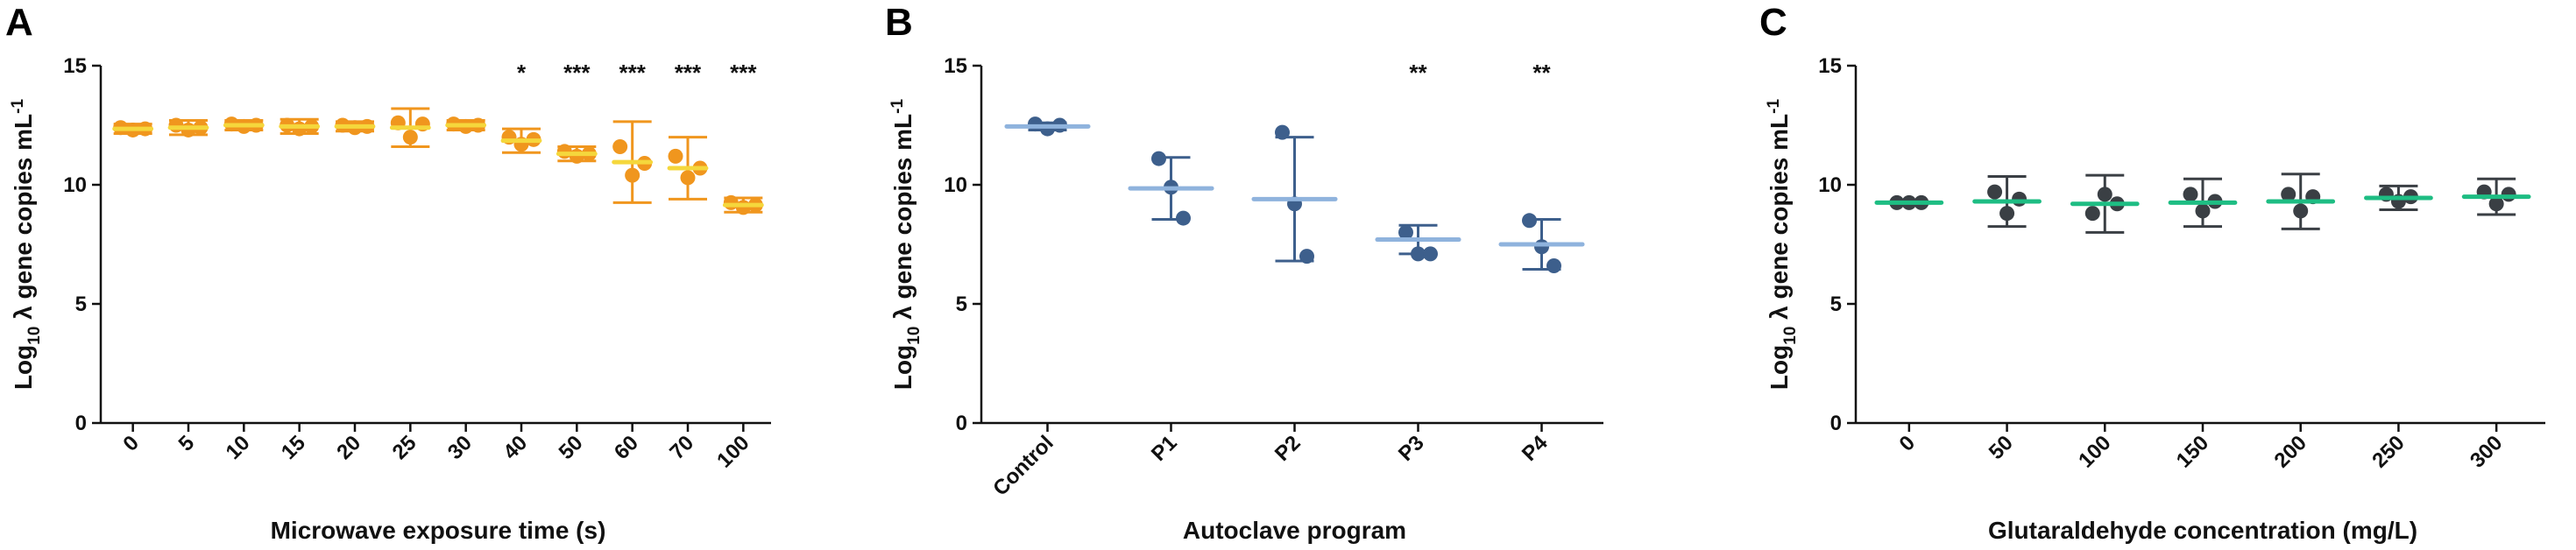  What do you see at coordinates (522, 73) in the screenshot?
I see `significance-label-40: *` at bounding box center [522, 73].